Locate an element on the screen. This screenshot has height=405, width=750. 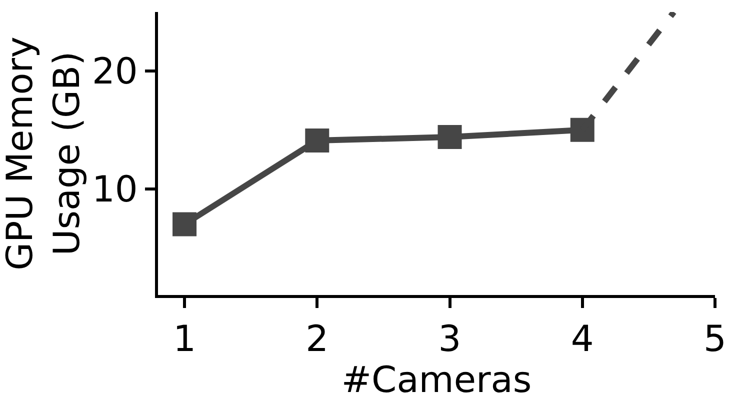
x-tick-label: 2 is located at coordinates (317, 339).